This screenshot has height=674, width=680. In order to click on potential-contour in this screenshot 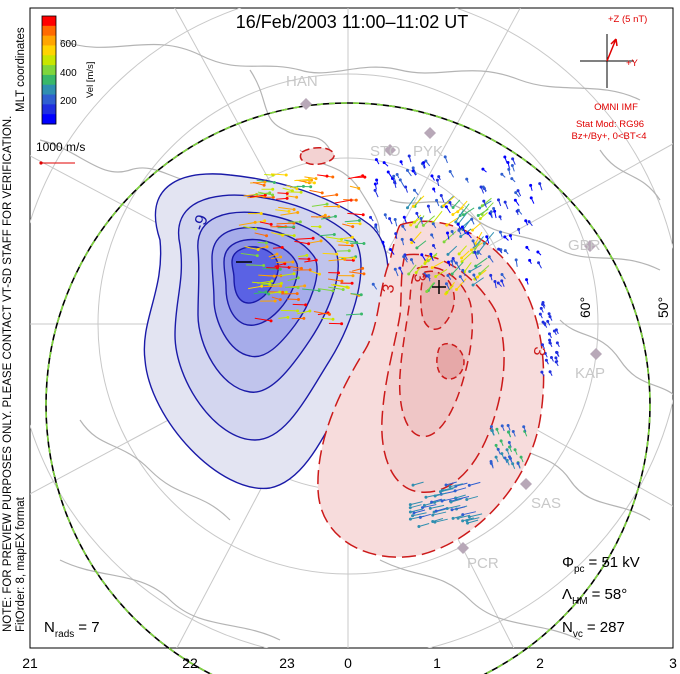, I will do `click(317, 156)`.